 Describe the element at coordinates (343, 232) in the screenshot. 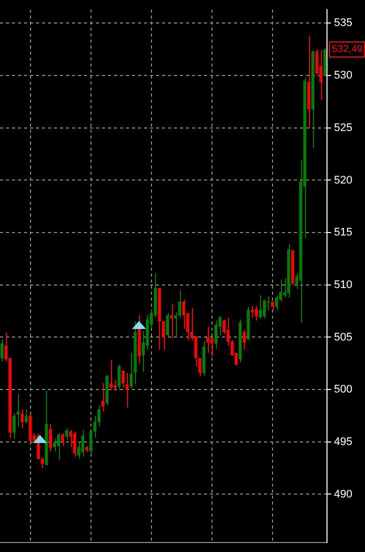

I see `y-tick-label: 515` at that location.